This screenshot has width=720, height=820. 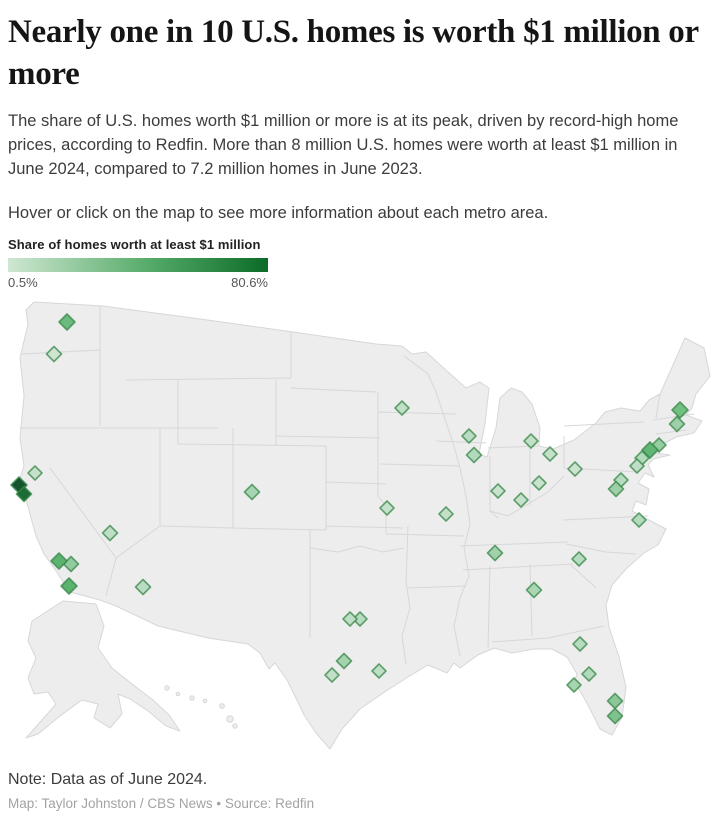 I want to click on legend-labels: 0.5% 80.6%, so click(x=138, y=282).